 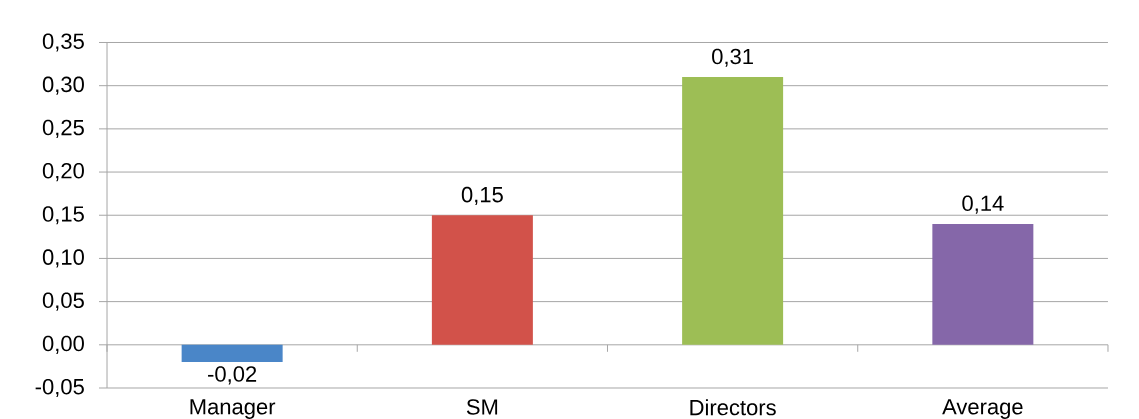 I want to click on y-tick-label: 0,10, so click(x=63, y=258).